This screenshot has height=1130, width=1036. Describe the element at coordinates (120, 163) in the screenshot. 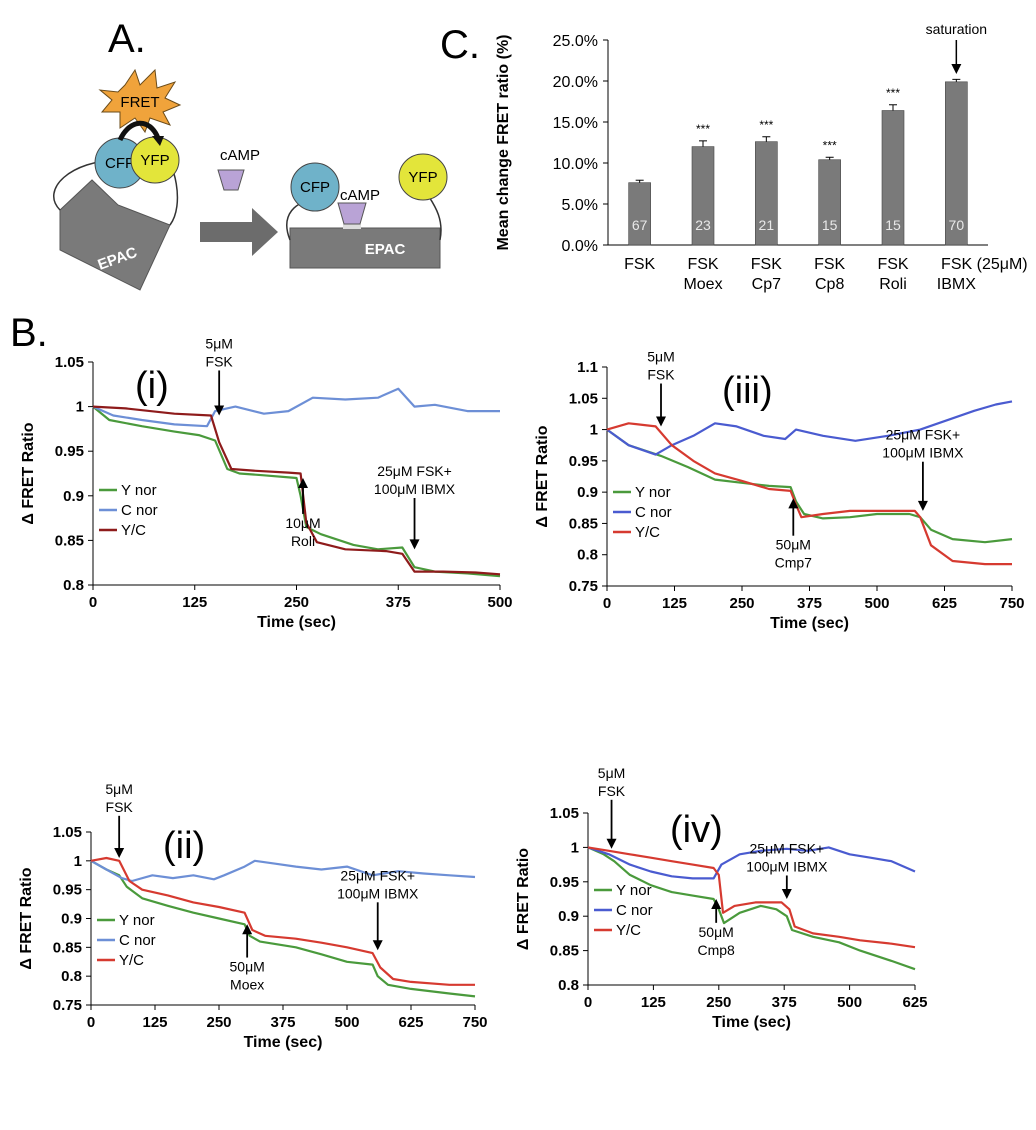

I see `cfp-label-left: CFP` at that location.